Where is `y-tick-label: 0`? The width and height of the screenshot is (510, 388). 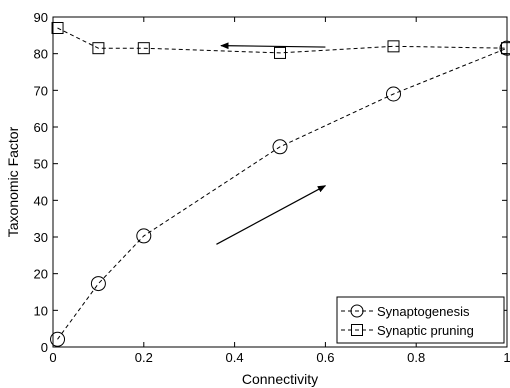
y-tick-label: 0 is located at coordinates (44, 347).